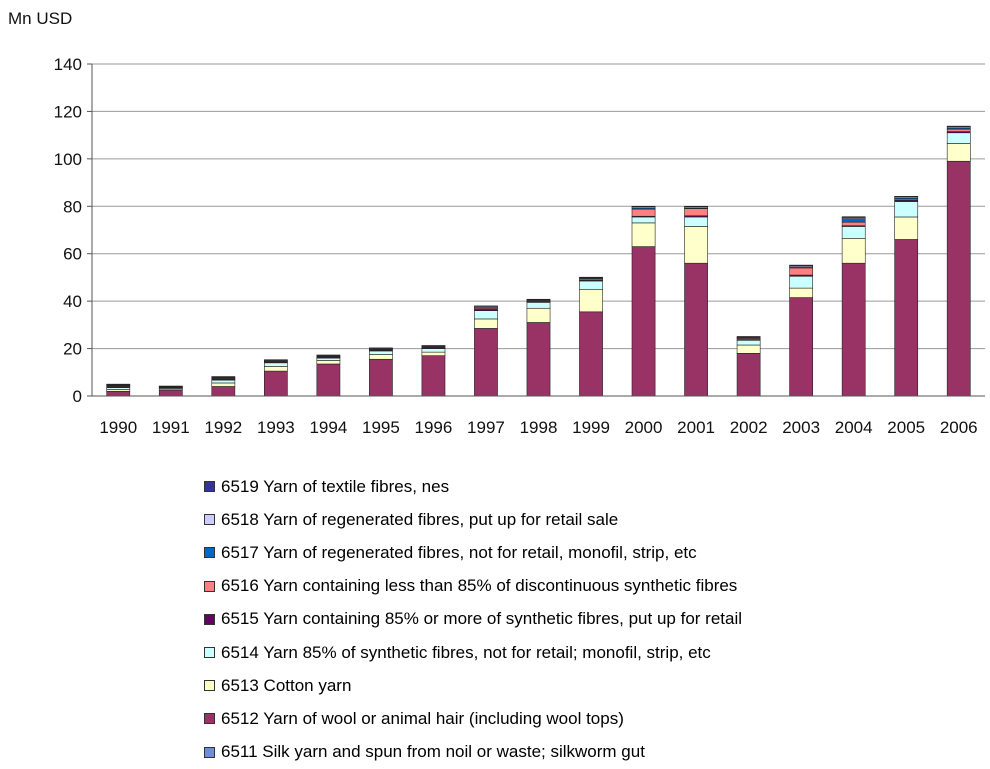 Image resolution: width=990 pixels, height=769 pixels. What do you see at coordinates (696, 245) in the screenshot?
I see `bar-segment-2001-s2` at bounding box center [696, 245].